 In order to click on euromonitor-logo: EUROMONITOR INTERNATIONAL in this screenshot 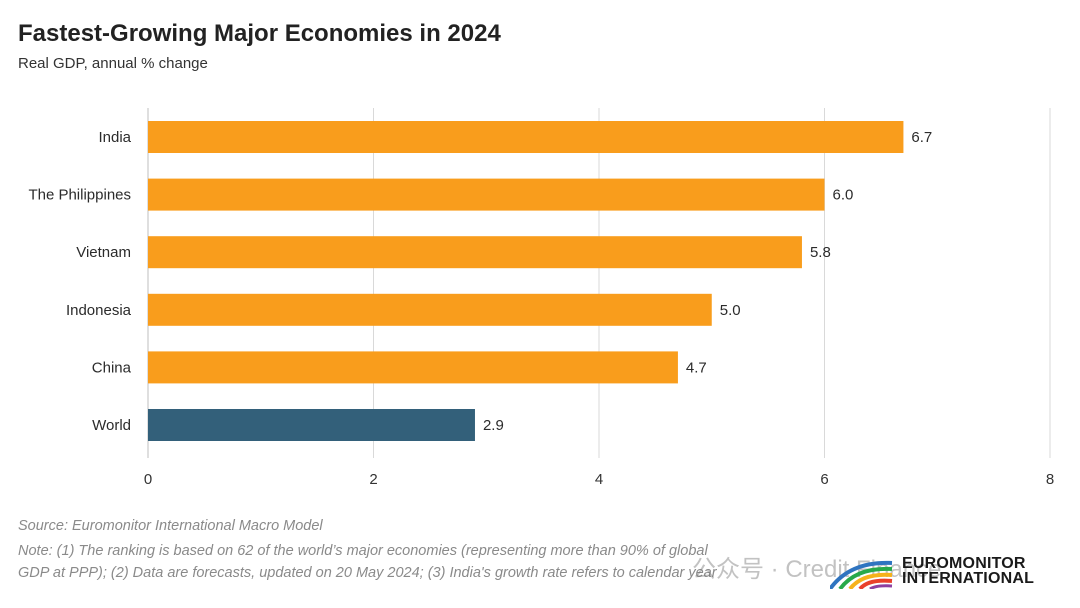, I will do `click(935, 573)`.